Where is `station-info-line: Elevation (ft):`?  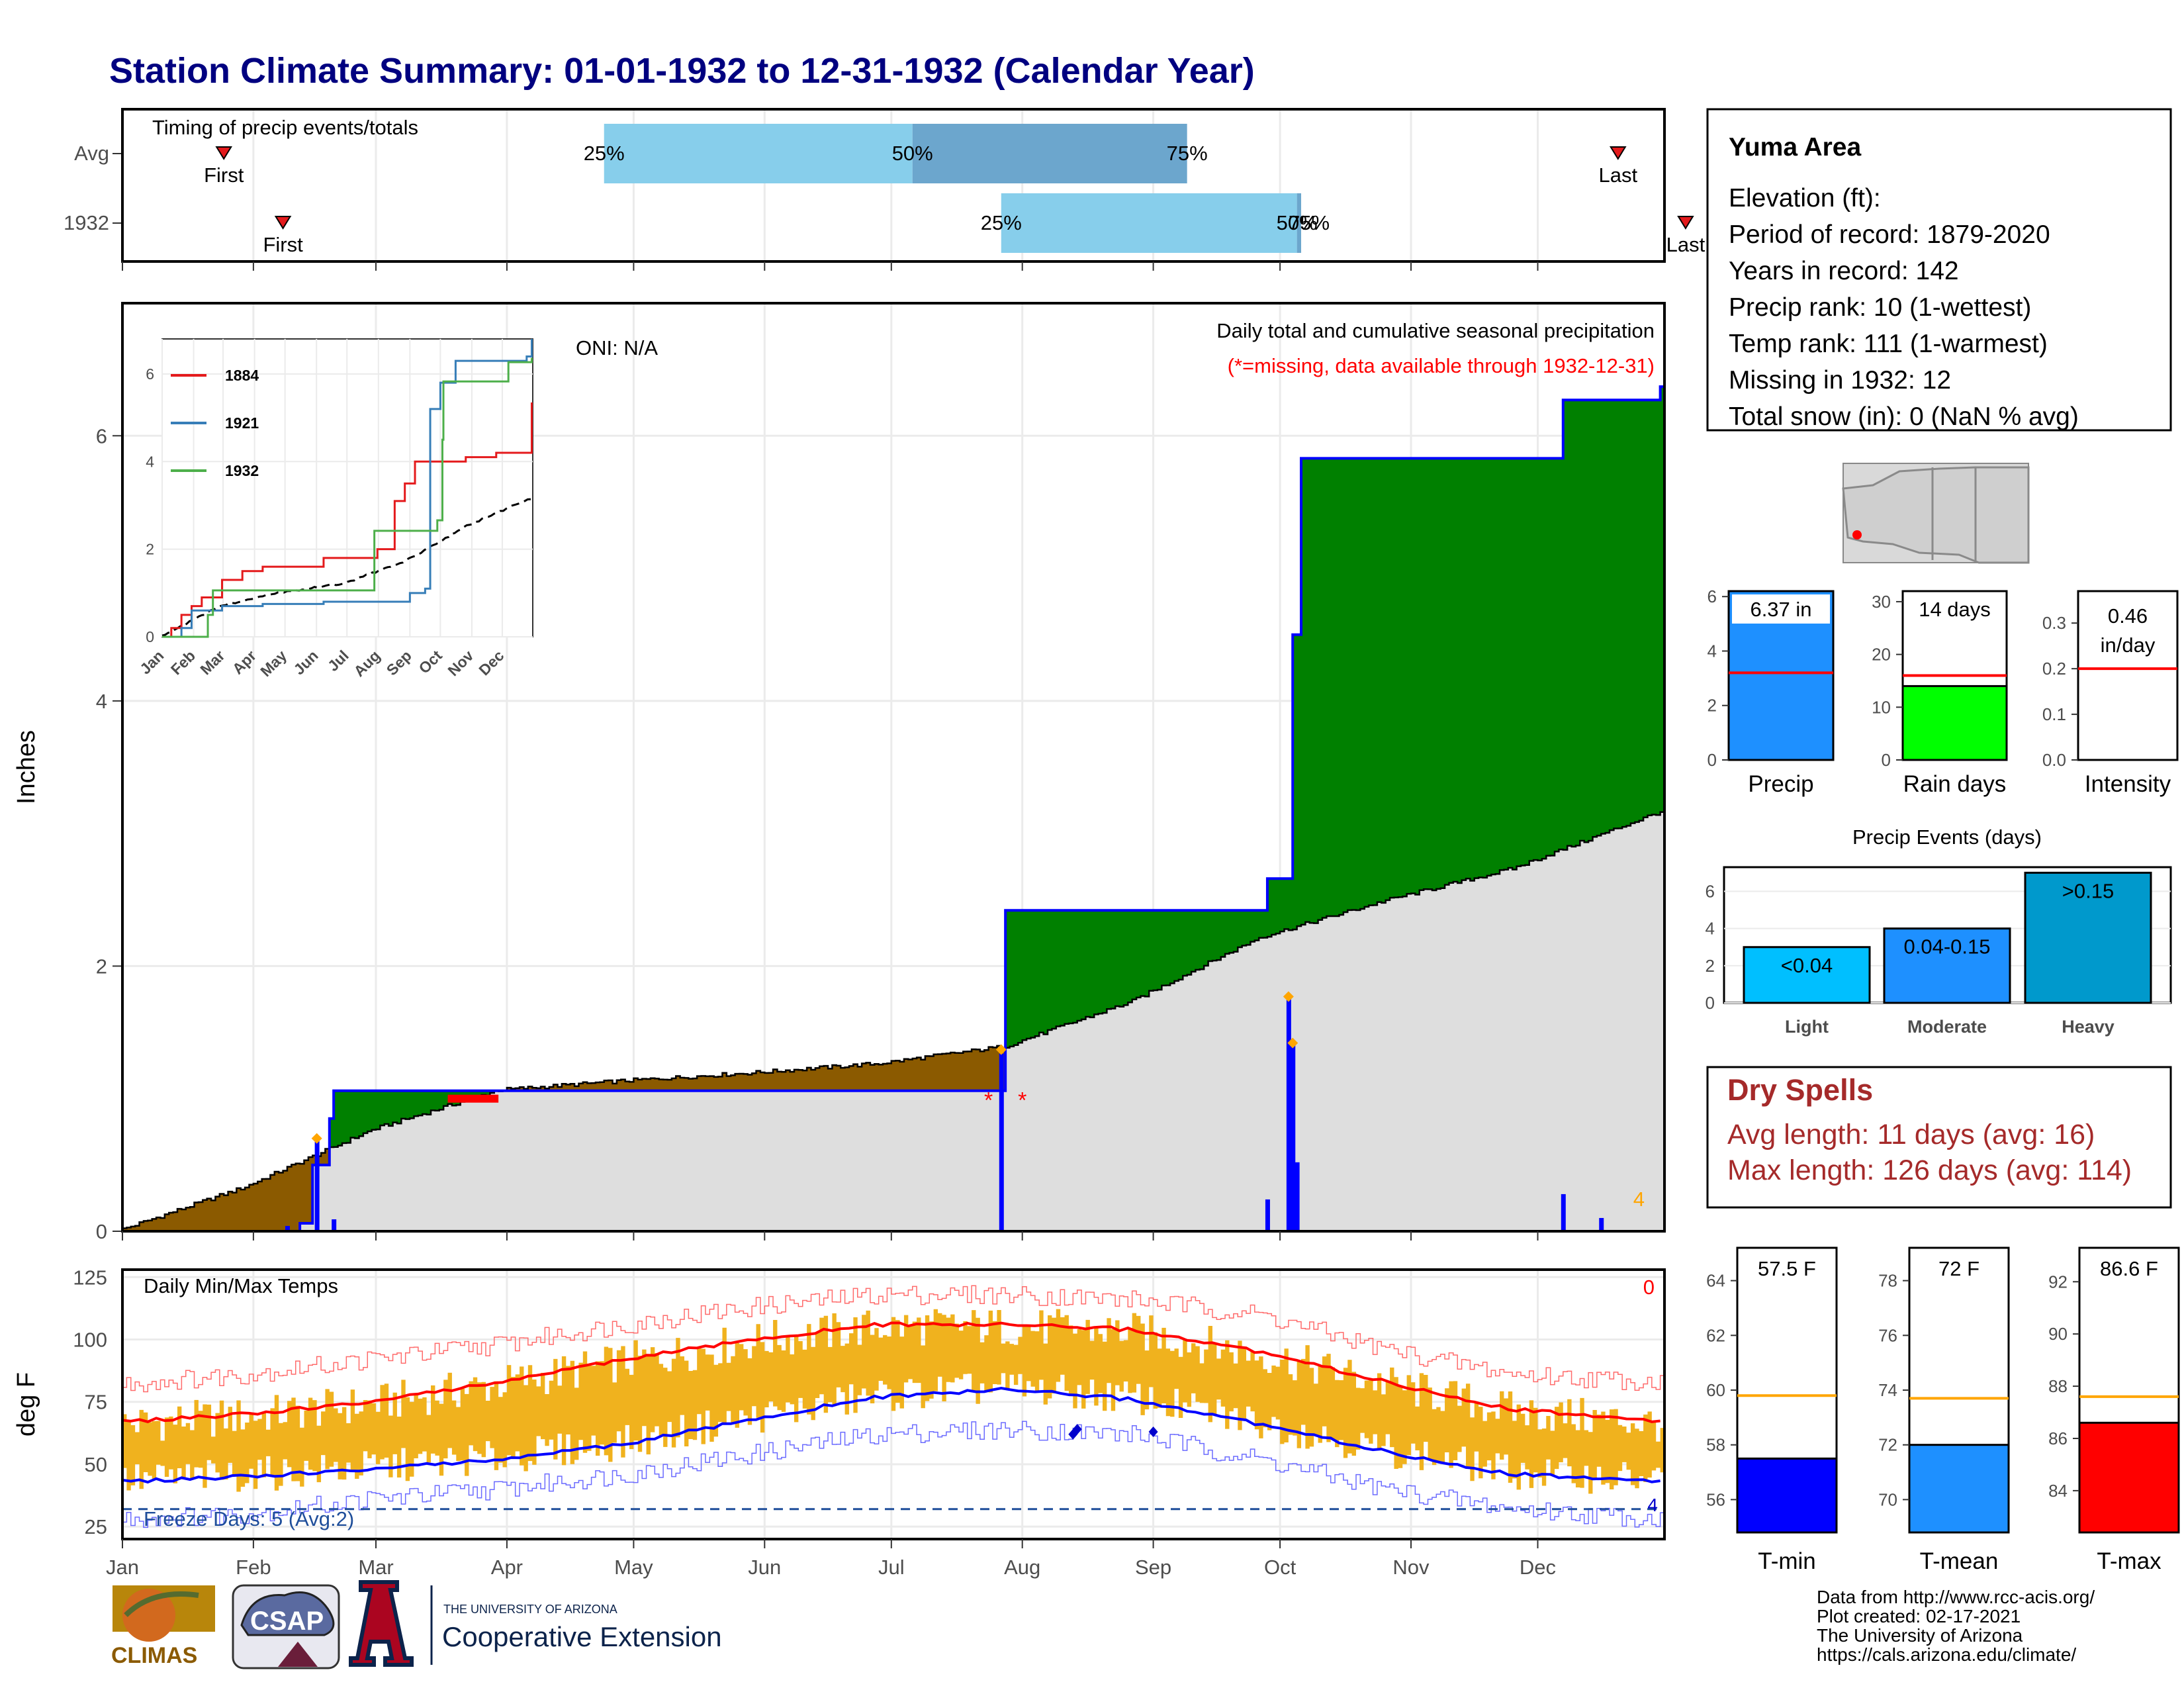
station-info-line: Elevation (ft): is located at coordinates (1805, 198).